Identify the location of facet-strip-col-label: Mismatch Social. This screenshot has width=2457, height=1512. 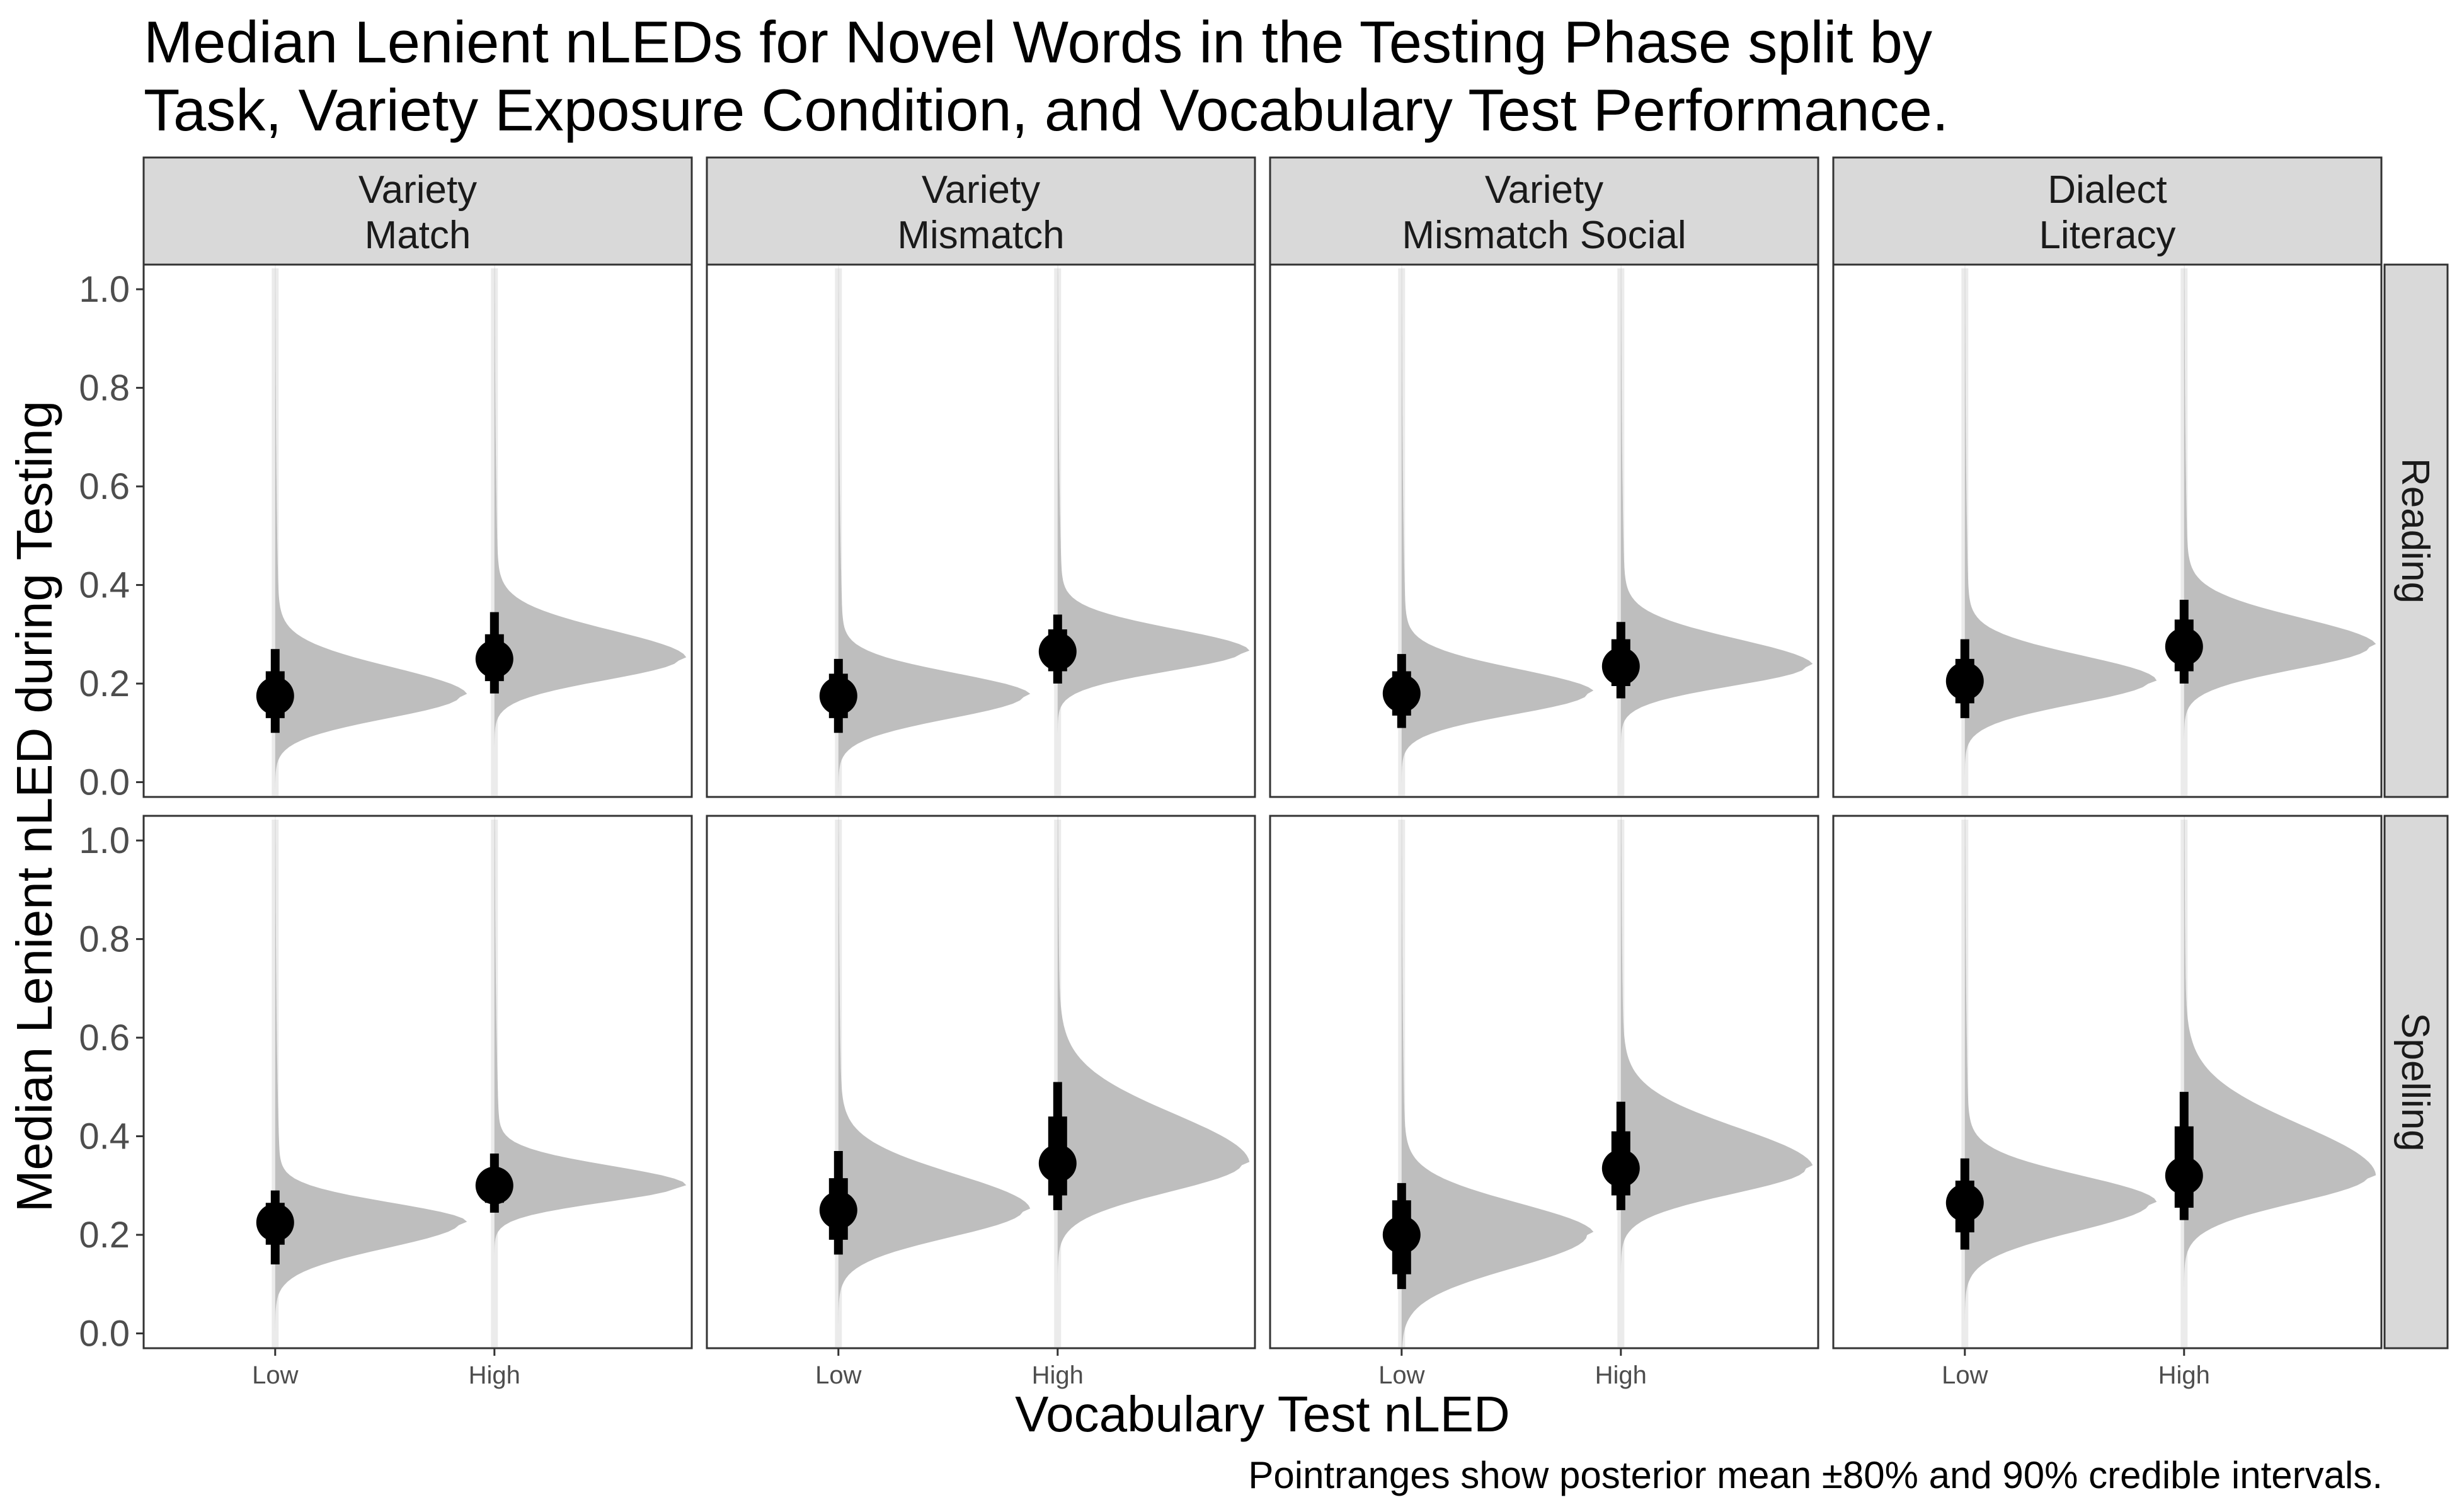
(1544, 235).